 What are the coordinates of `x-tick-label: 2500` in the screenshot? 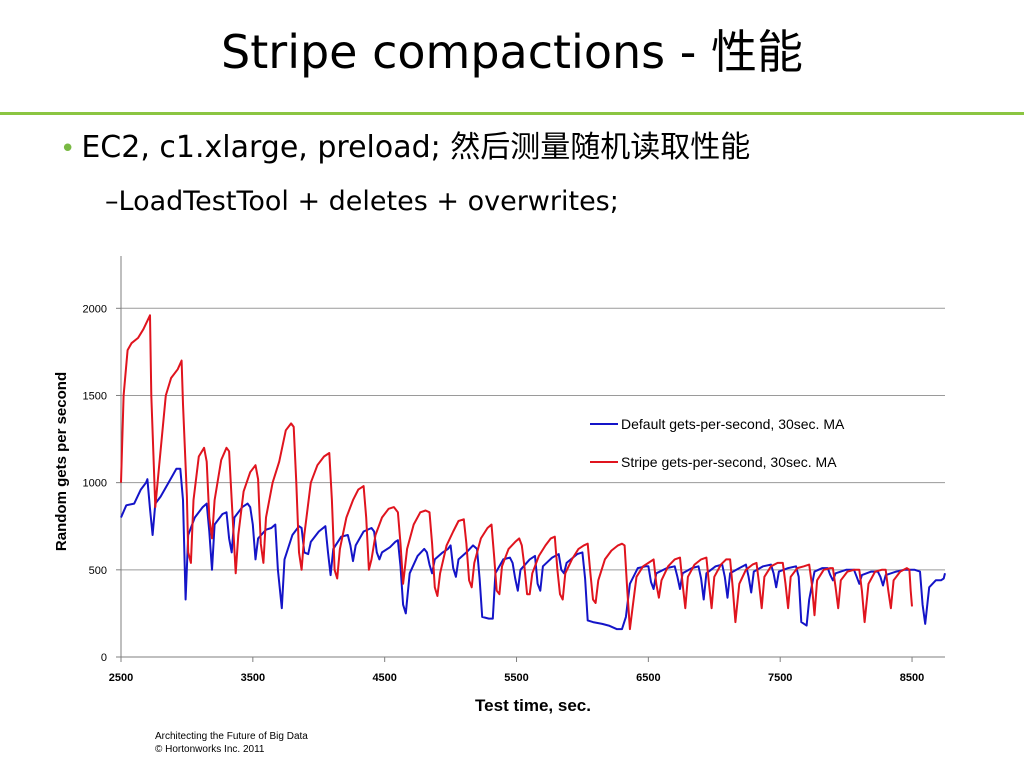 It's located at (121, 678).